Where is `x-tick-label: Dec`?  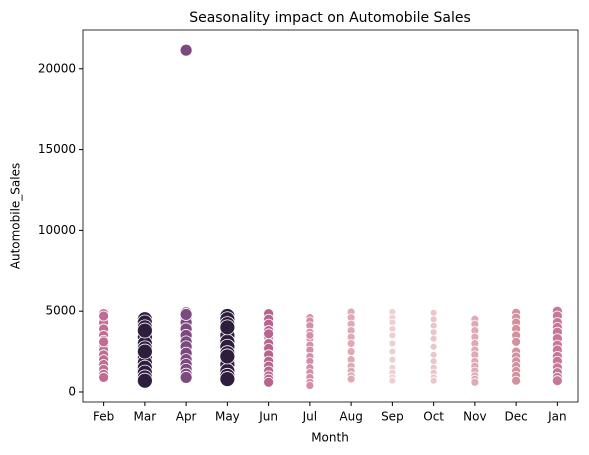
x-tick-label: Dec is located at coordinates (516, 417).